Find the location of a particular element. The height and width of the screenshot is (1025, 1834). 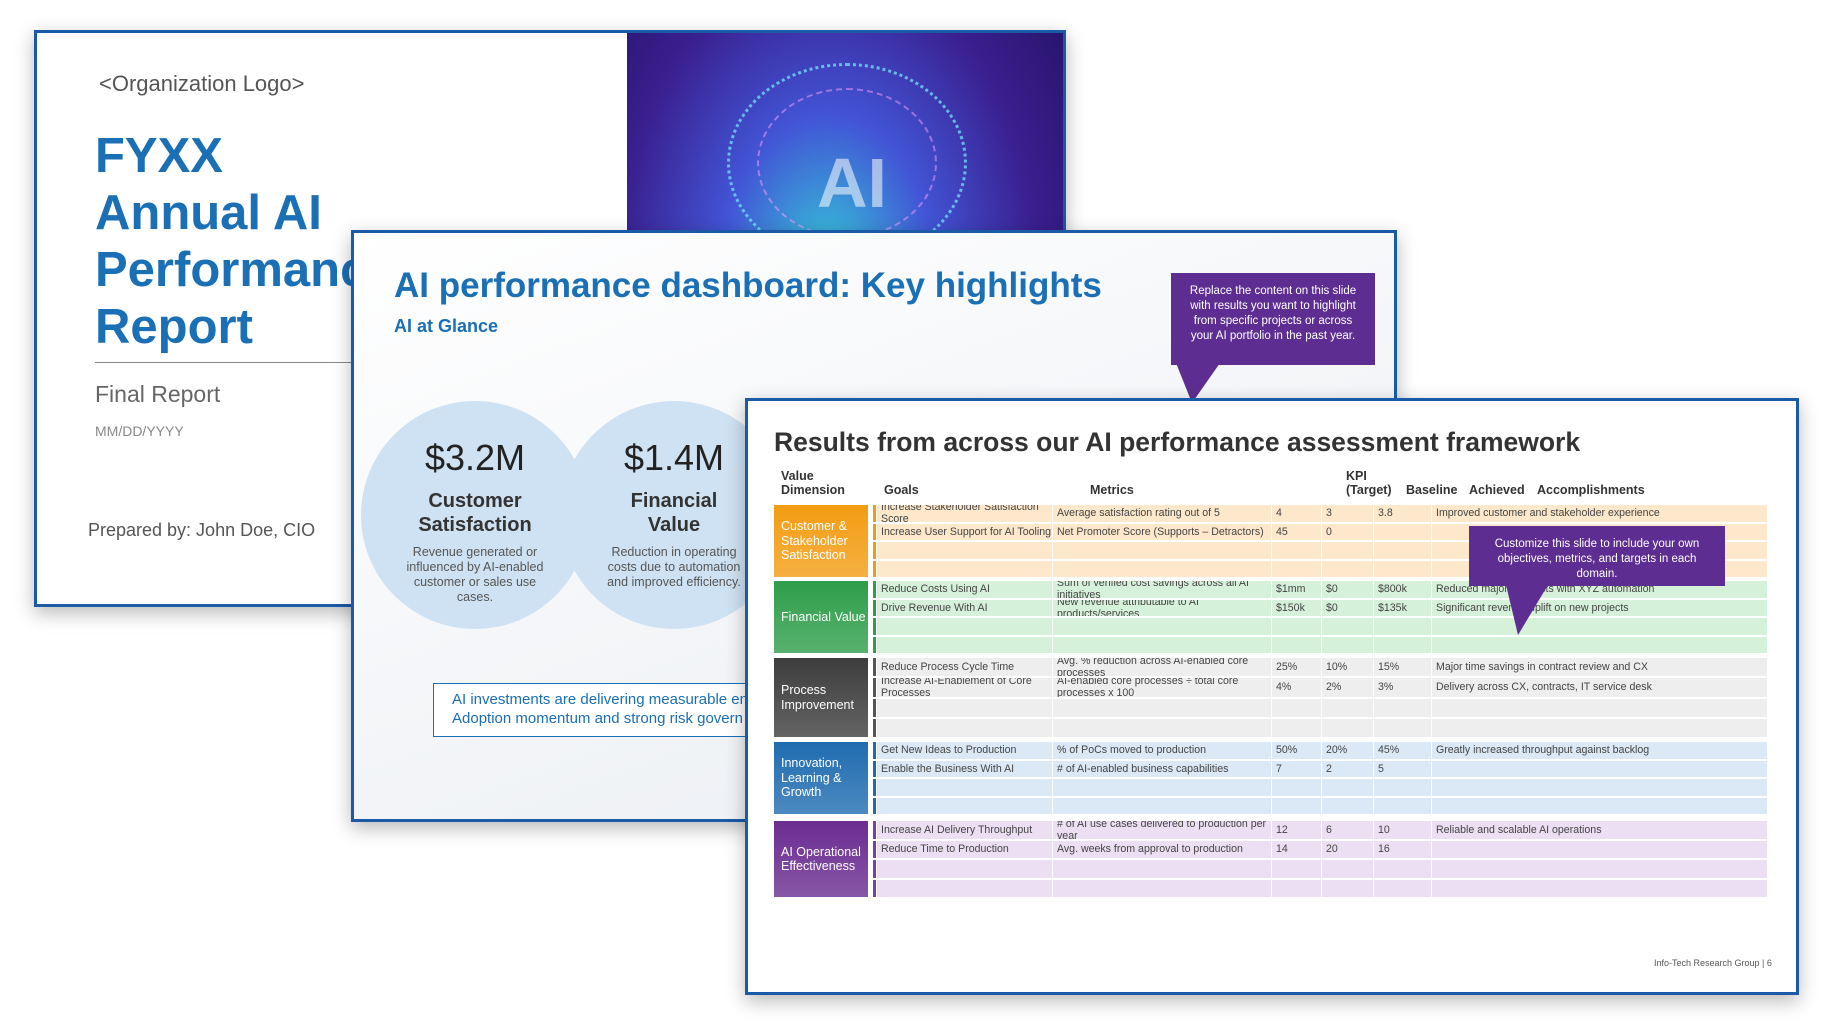

table-cell-metric: Average satisfaction rating out of 5 is located at coordinates (1161, 513).